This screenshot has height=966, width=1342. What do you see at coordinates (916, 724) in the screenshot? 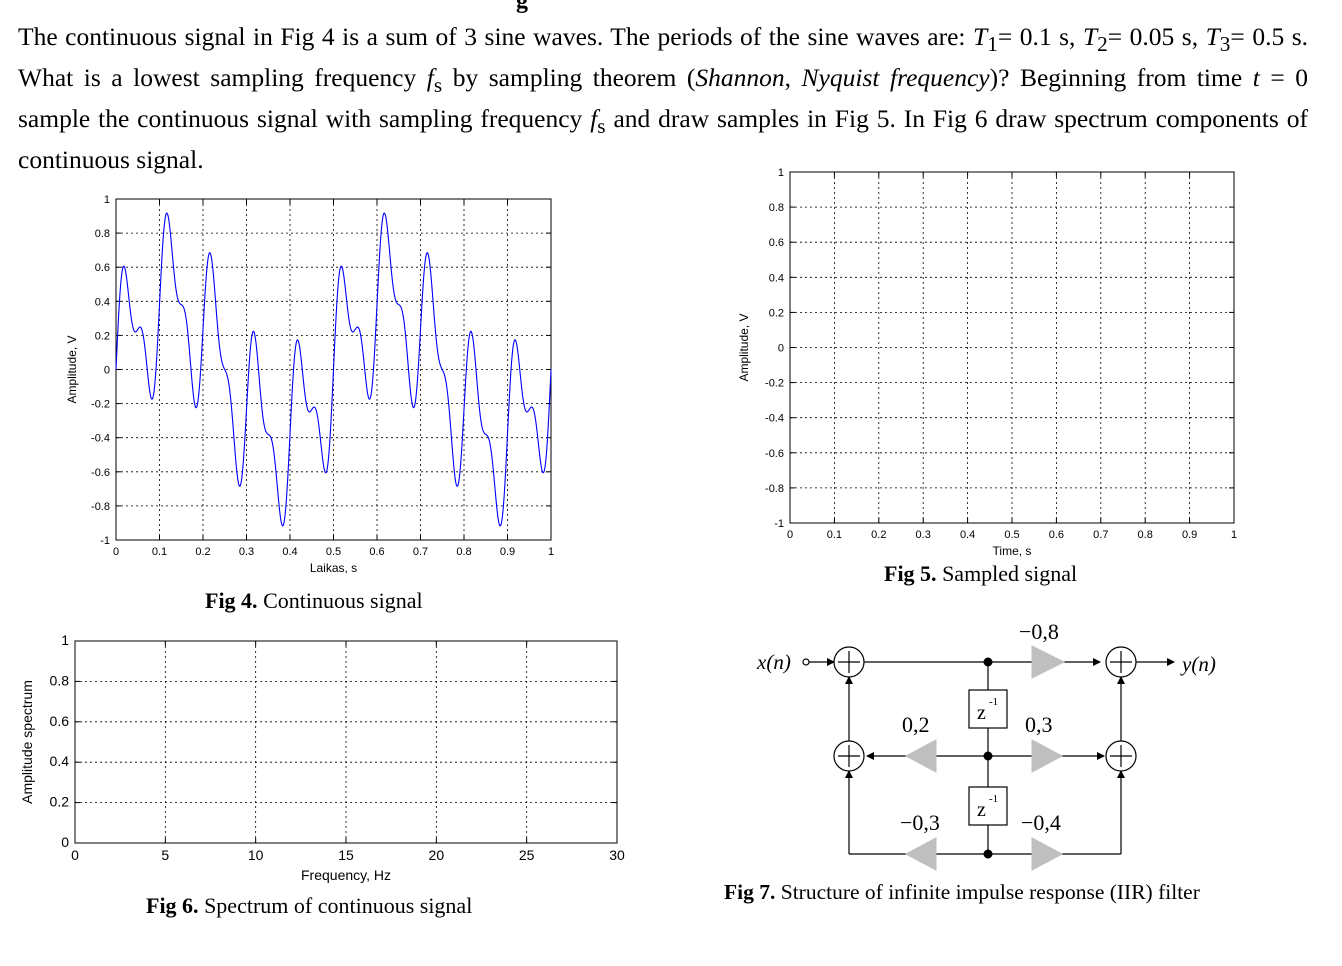
I see `coef-mid-left-label: 0,2` at bounding box center [916, 724].